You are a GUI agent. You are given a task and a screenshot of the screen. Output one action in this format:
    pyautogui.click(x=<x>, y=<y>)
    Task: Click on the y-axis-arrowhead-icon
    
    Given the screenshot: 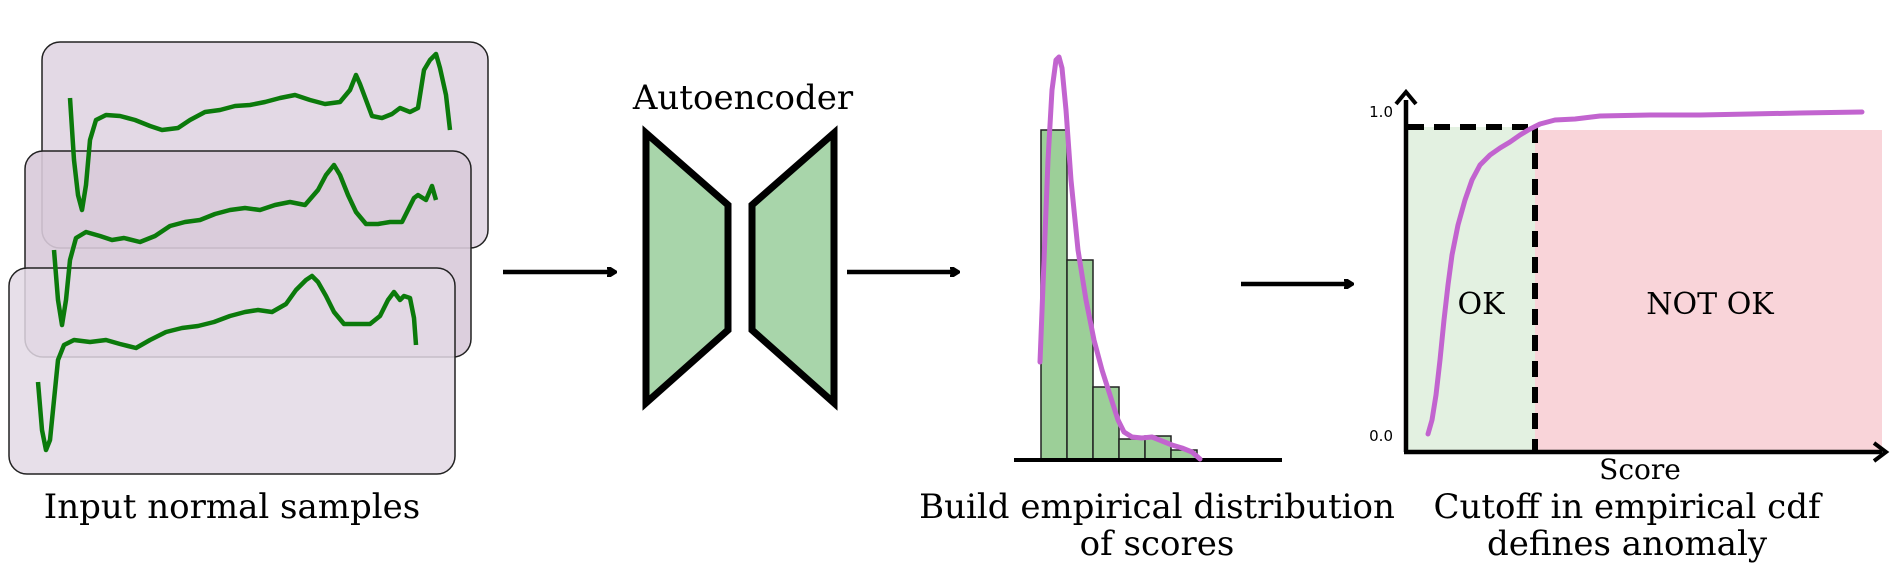 What is the action you would take?
    pyautogui.click(x=1406, y=97)
    